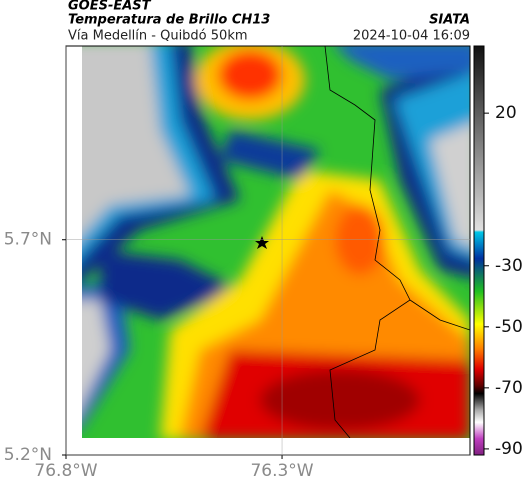 Image resolution: width=526 pixels, height=491 pixels. What do you see at coordinates (509, 266) in the screenshot?
I see `colorbar-tick-label: -30` at bounding box center [509, 266].